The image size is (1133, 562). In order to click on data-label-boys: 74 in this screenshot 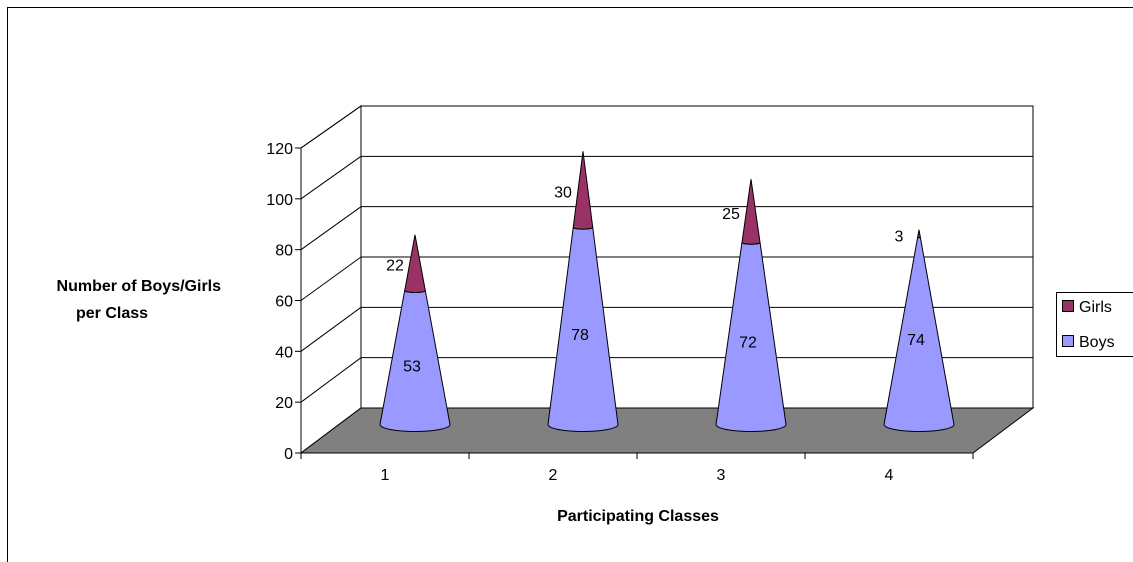, I will do `click(916, 340)`.